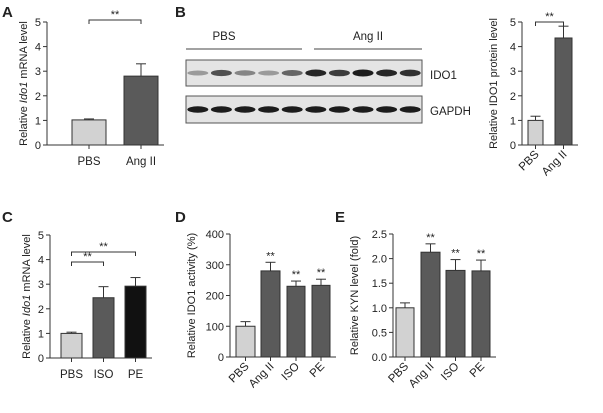 This screenshot has height=413, width=603. Describe the element at coordinates (192, 295) in the screenshot. I see `y-axis-label: Relative IDO1 activity (%)` at that location.